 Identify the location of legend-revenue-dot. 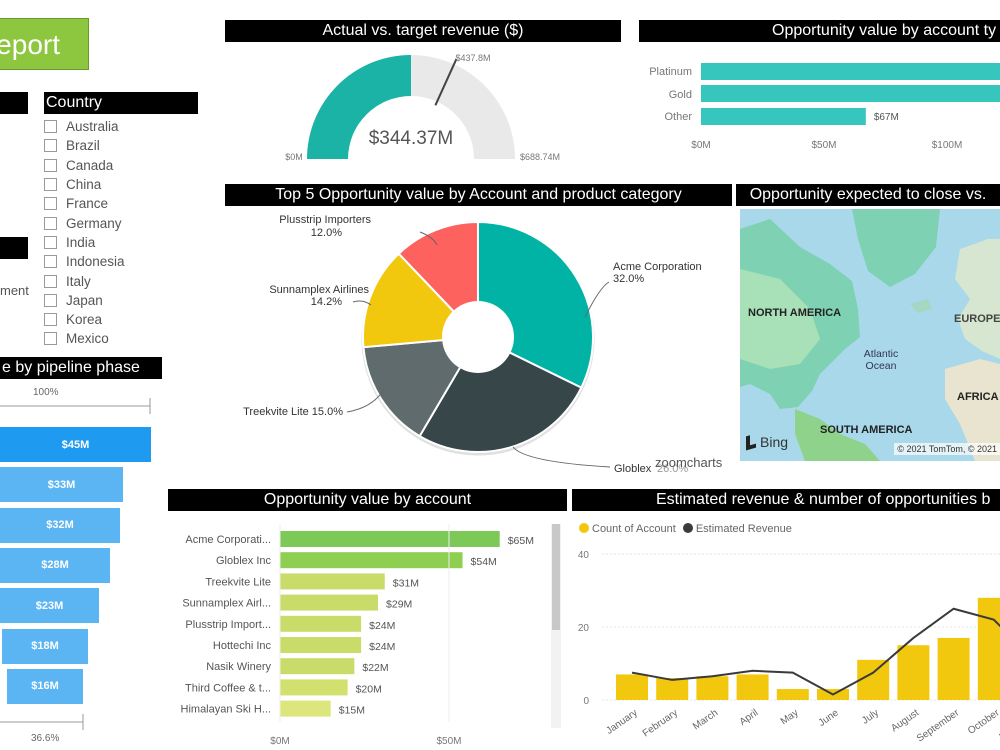
(687, 528).